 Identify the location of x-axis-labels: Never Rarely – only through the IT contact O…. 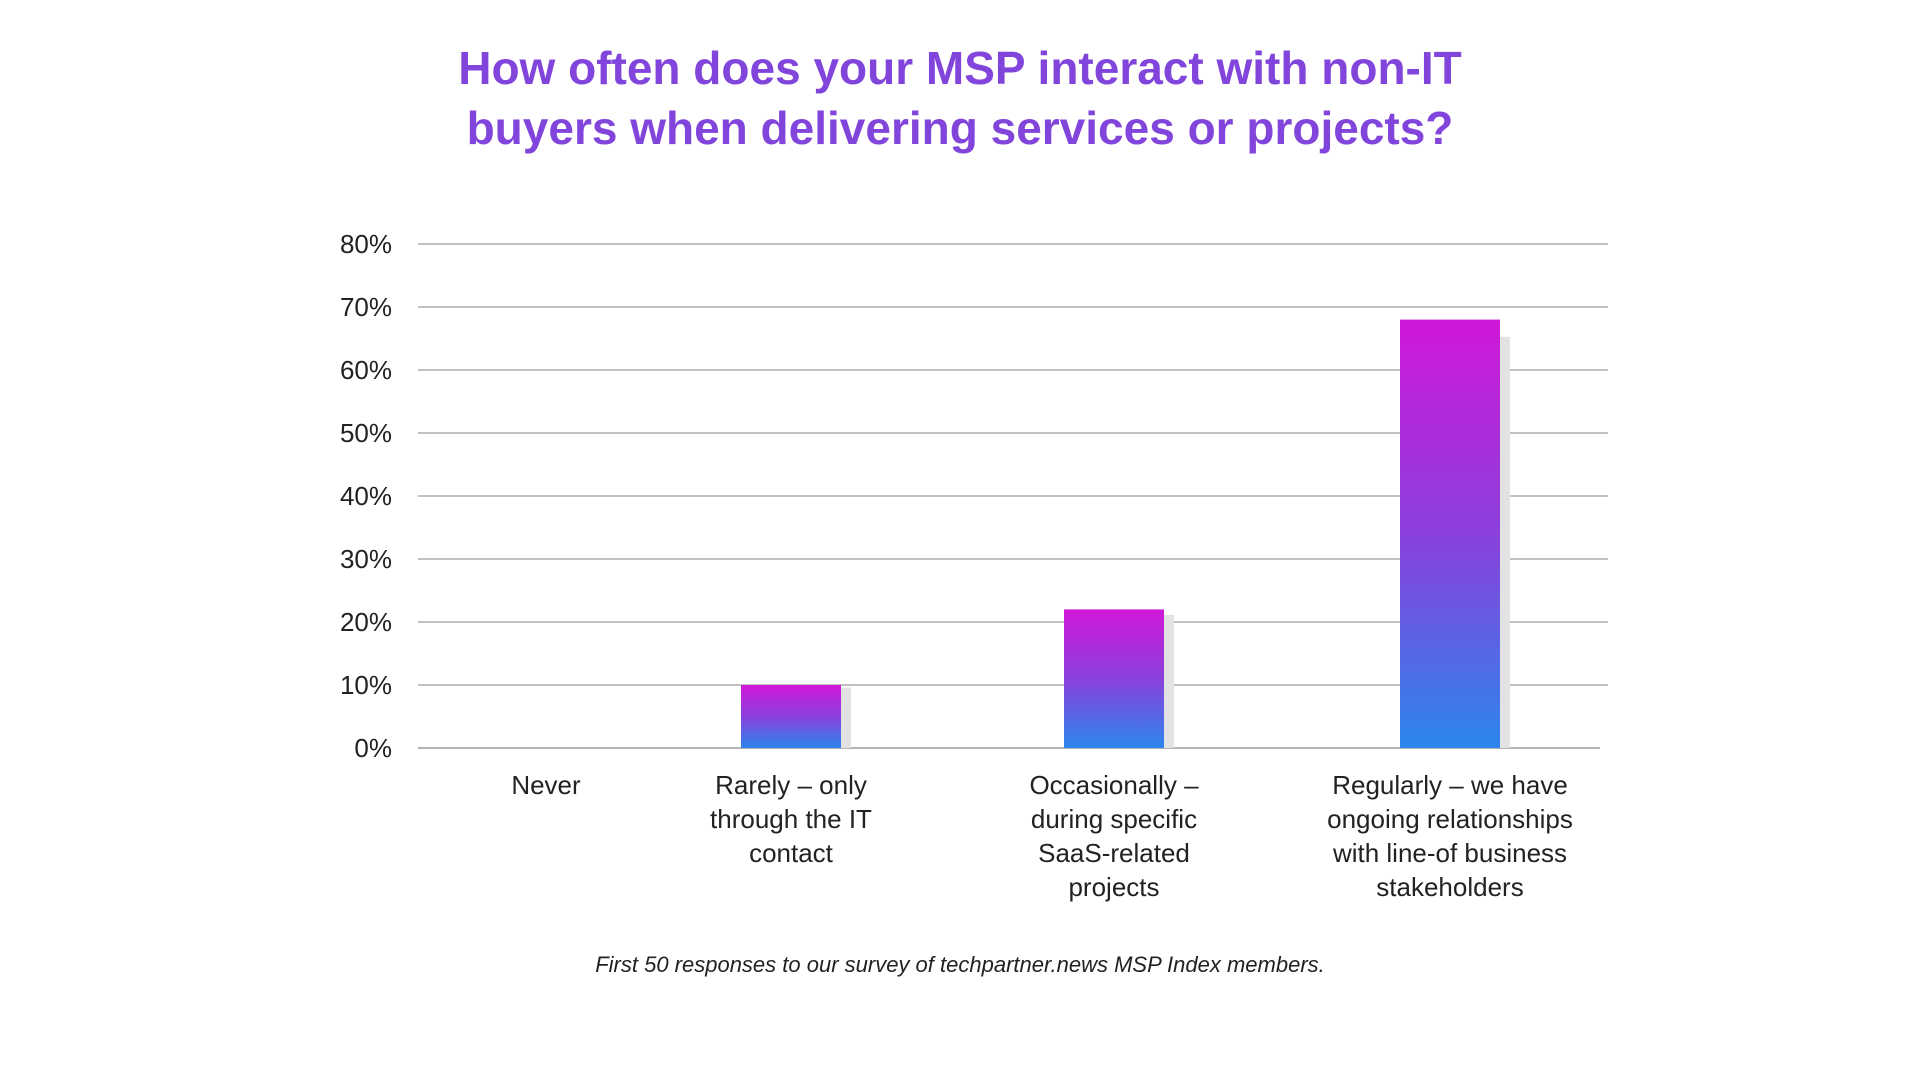
(1042, 836).